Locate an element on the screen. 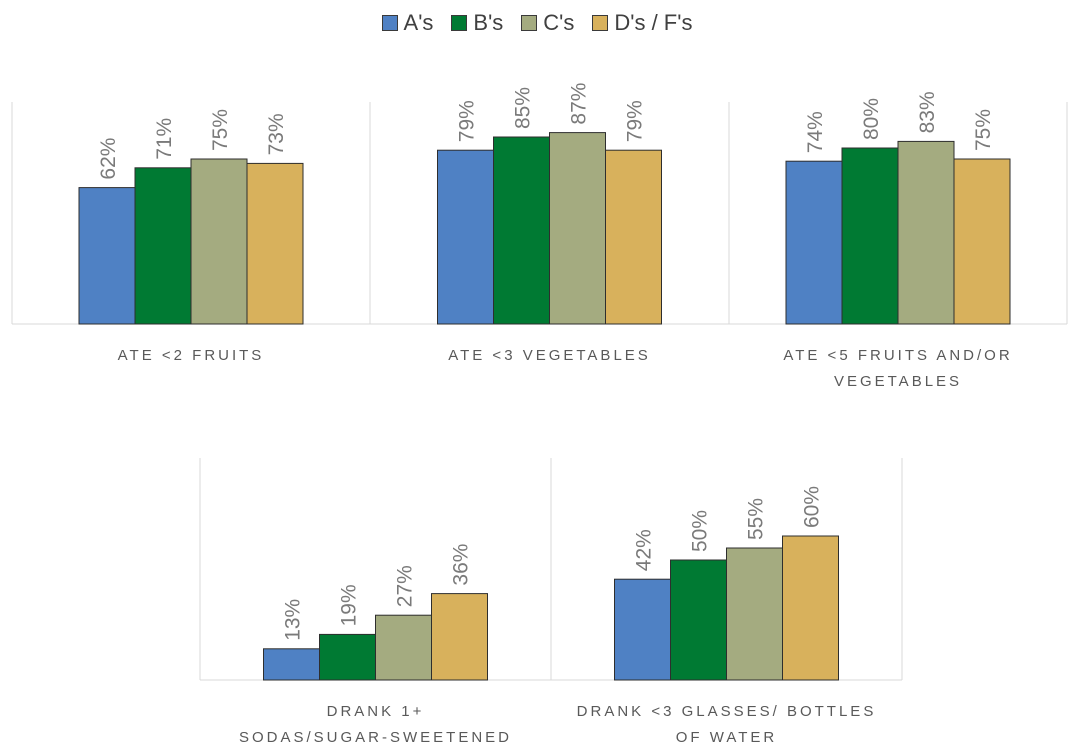  legend-item-a: A's is located at coordinates (407, 23).